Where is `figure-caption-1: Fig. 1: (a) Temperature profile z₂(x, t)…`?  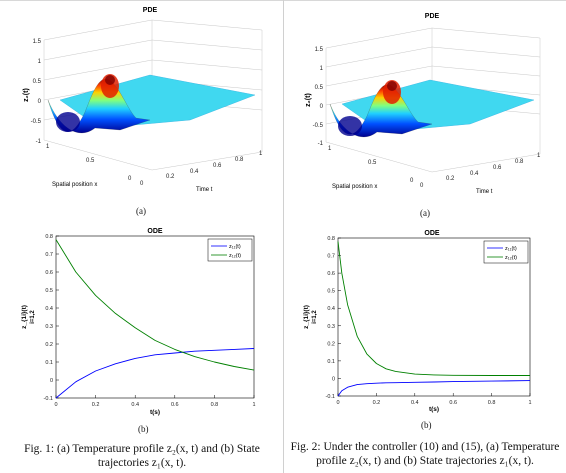
figure-caption-1: Fig. 1: (a) Temperature profile z₂(x, t)… is located at coordinates (142, 456).